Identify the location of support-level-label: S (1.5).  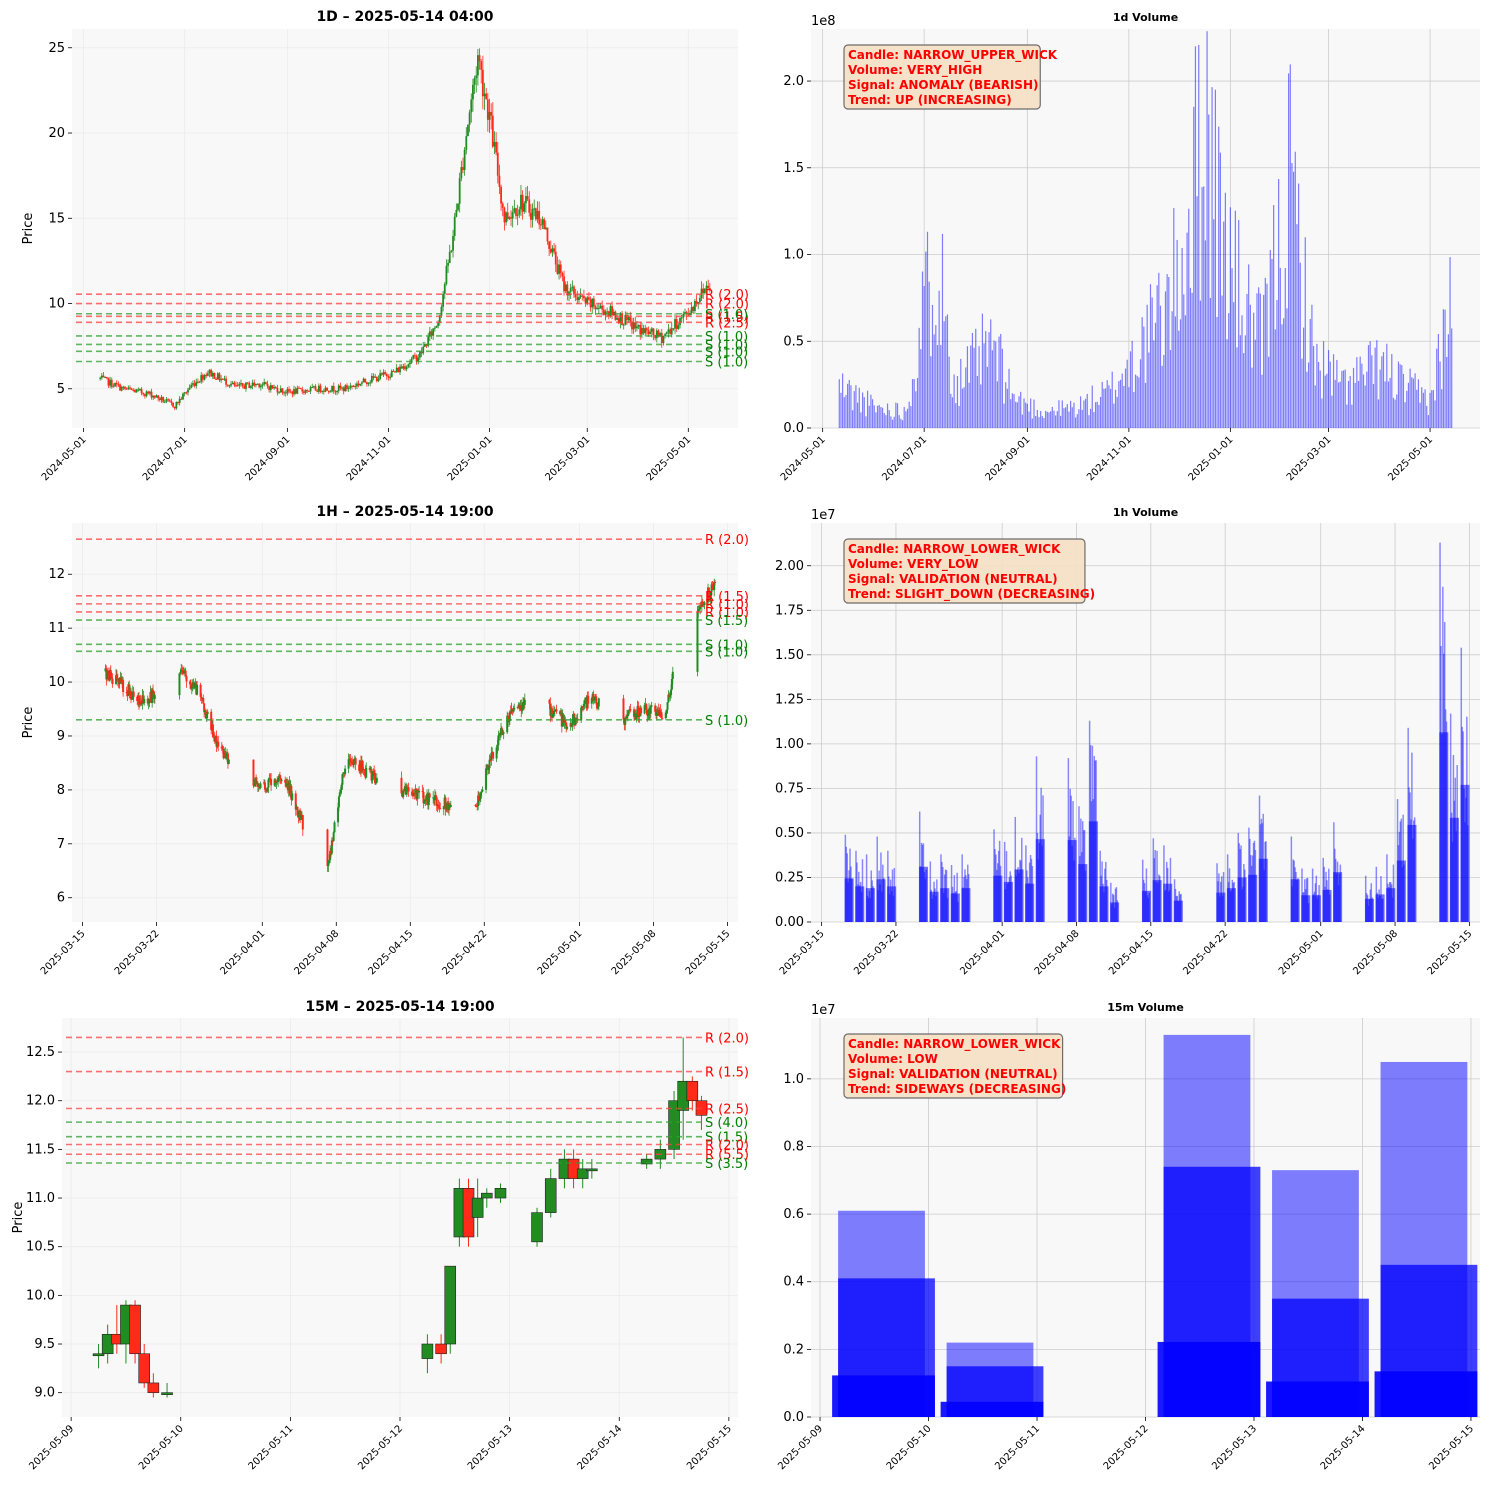
(726, 1138).